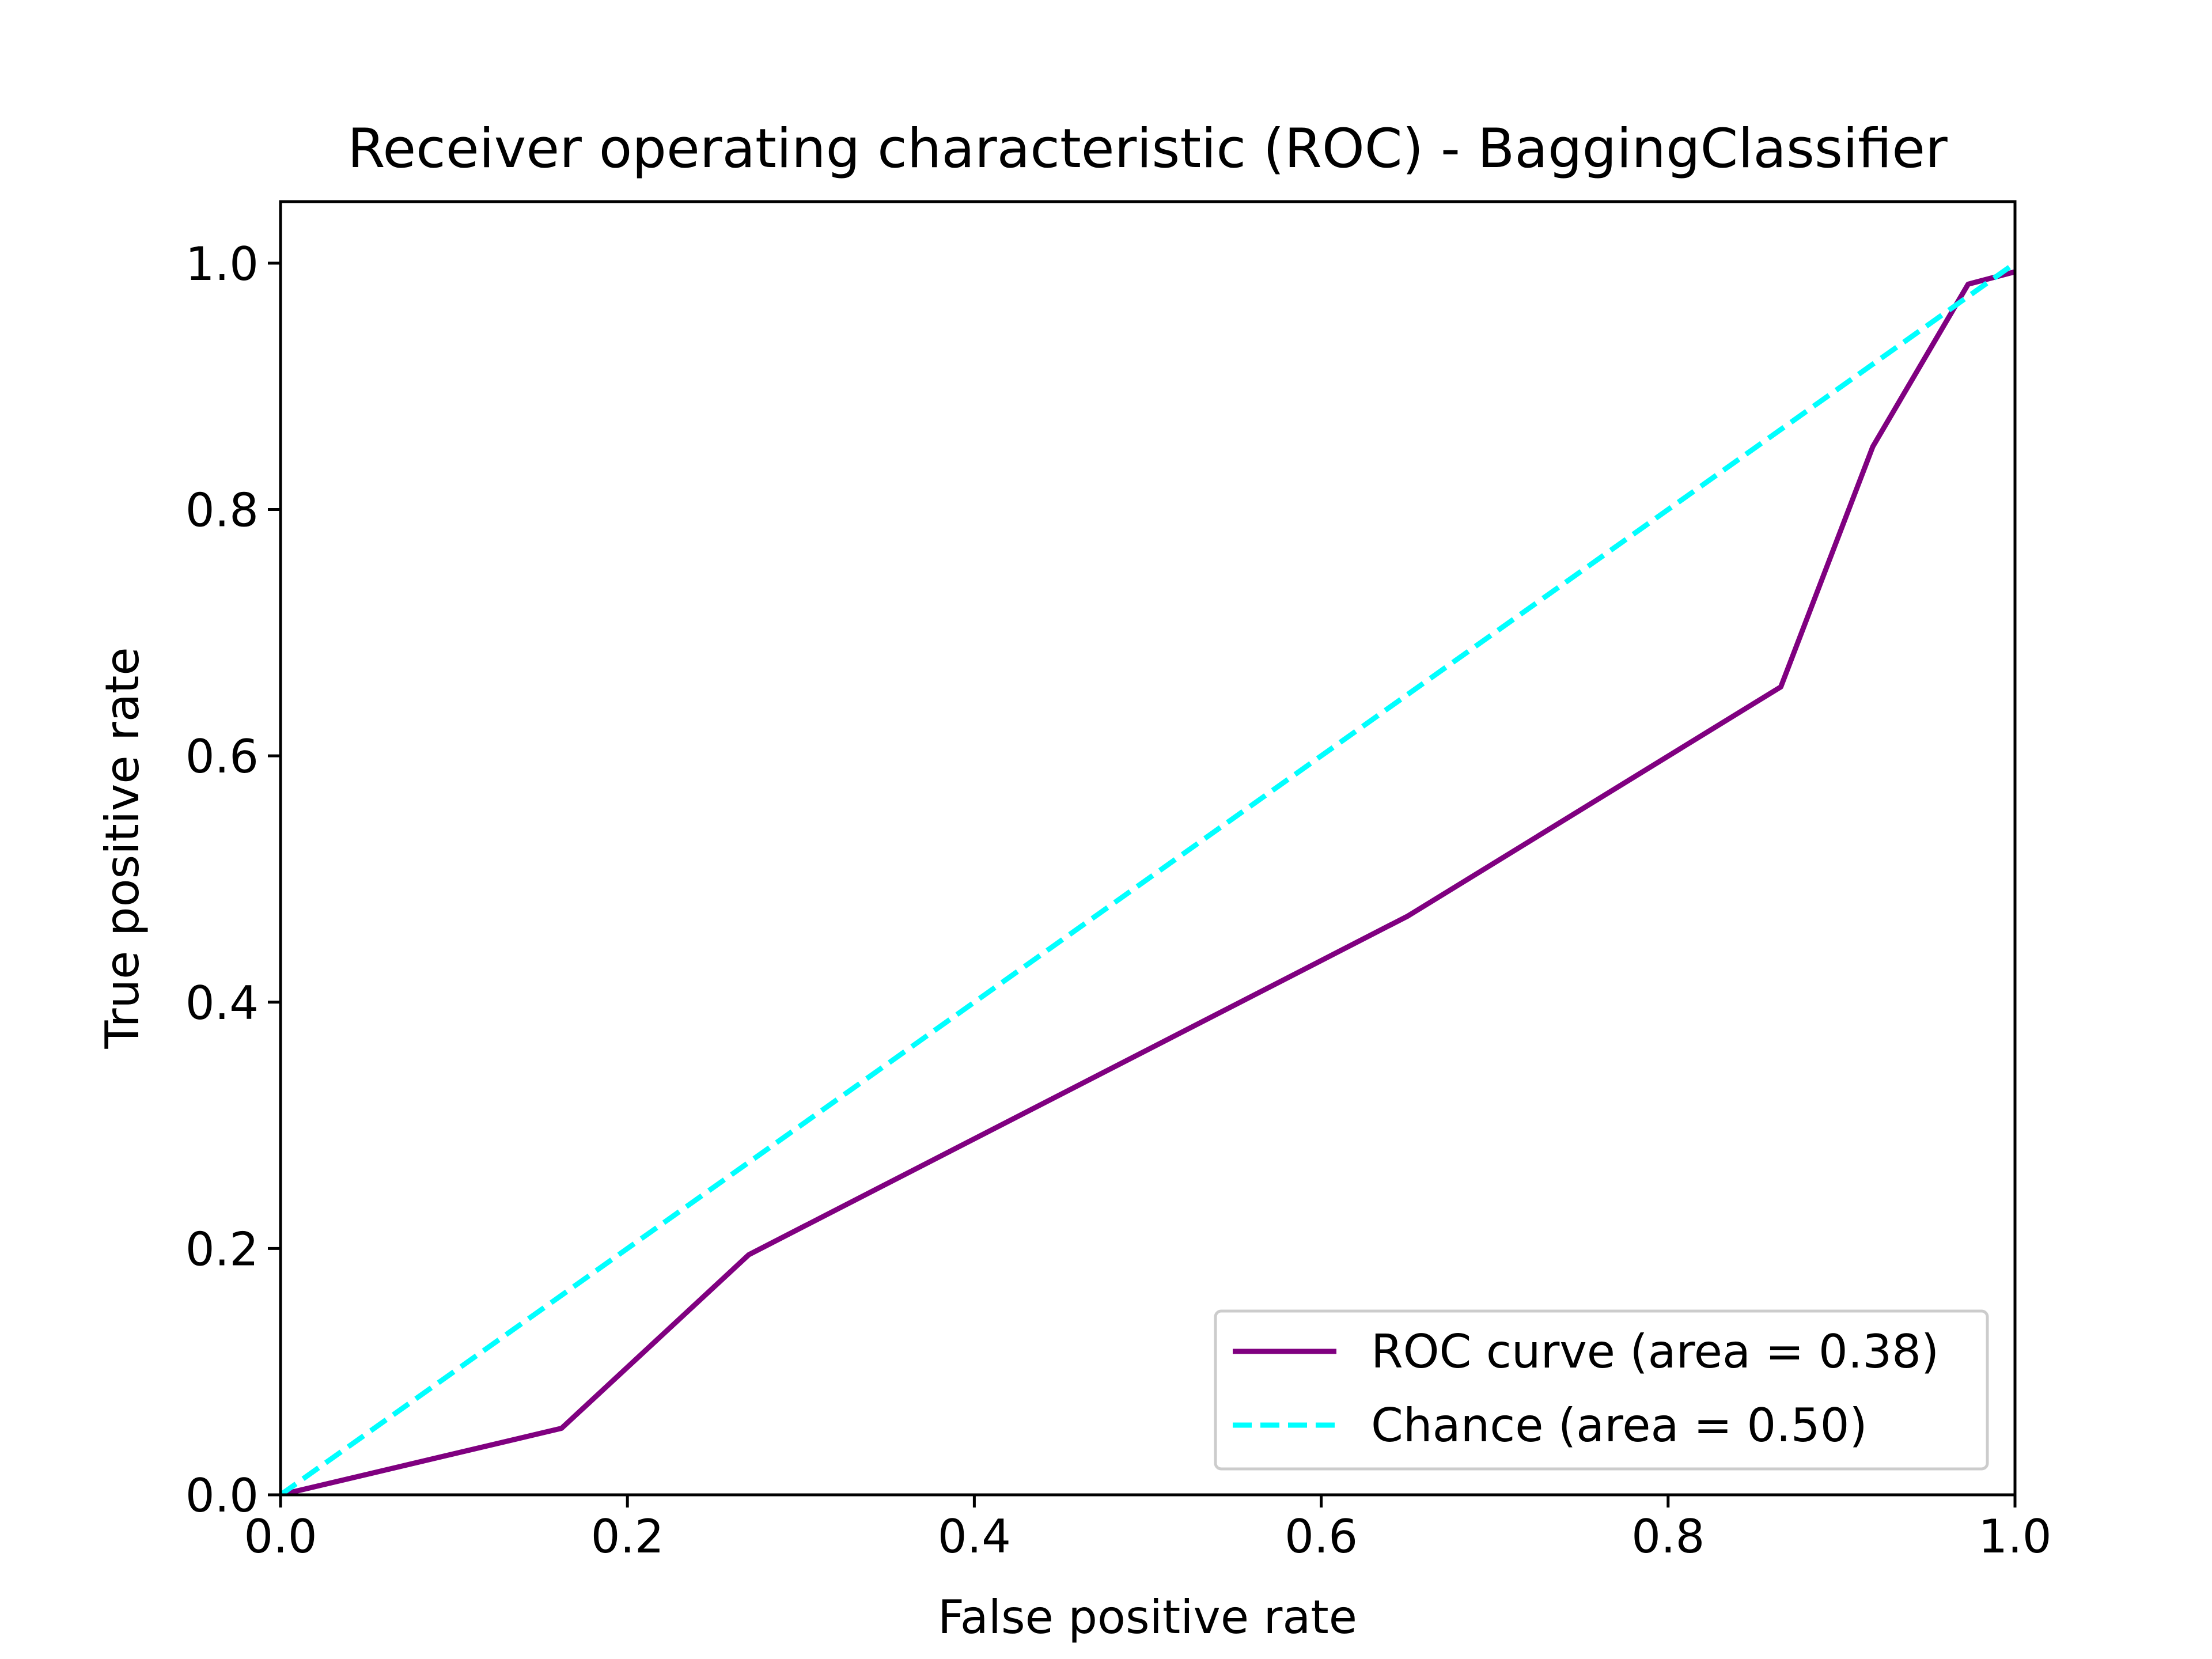 The image size is (2212, 1659). I want to click on y-tick-label: 1.0, so click(222, 264).